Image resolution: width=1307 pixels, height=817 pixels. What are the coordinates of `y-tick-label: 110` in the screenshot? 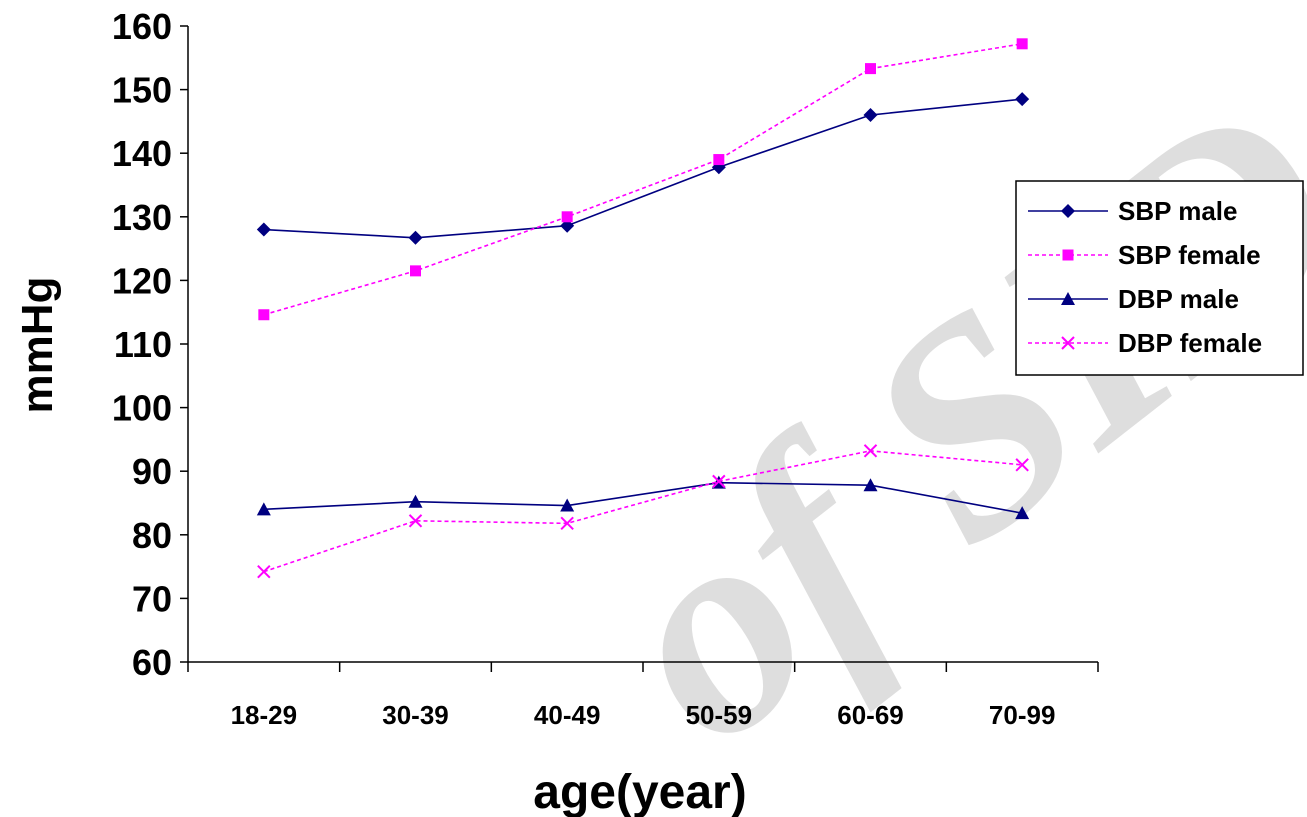 It's located at (143, 344).